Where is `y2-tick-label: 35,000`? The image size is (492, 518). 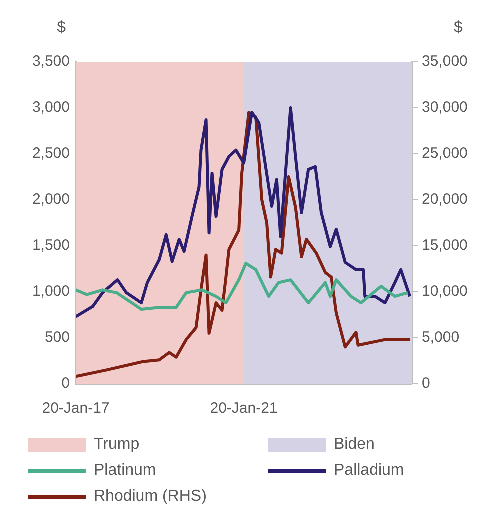
y2-tick-label: 35,000 is located at coordinates (445, 61).